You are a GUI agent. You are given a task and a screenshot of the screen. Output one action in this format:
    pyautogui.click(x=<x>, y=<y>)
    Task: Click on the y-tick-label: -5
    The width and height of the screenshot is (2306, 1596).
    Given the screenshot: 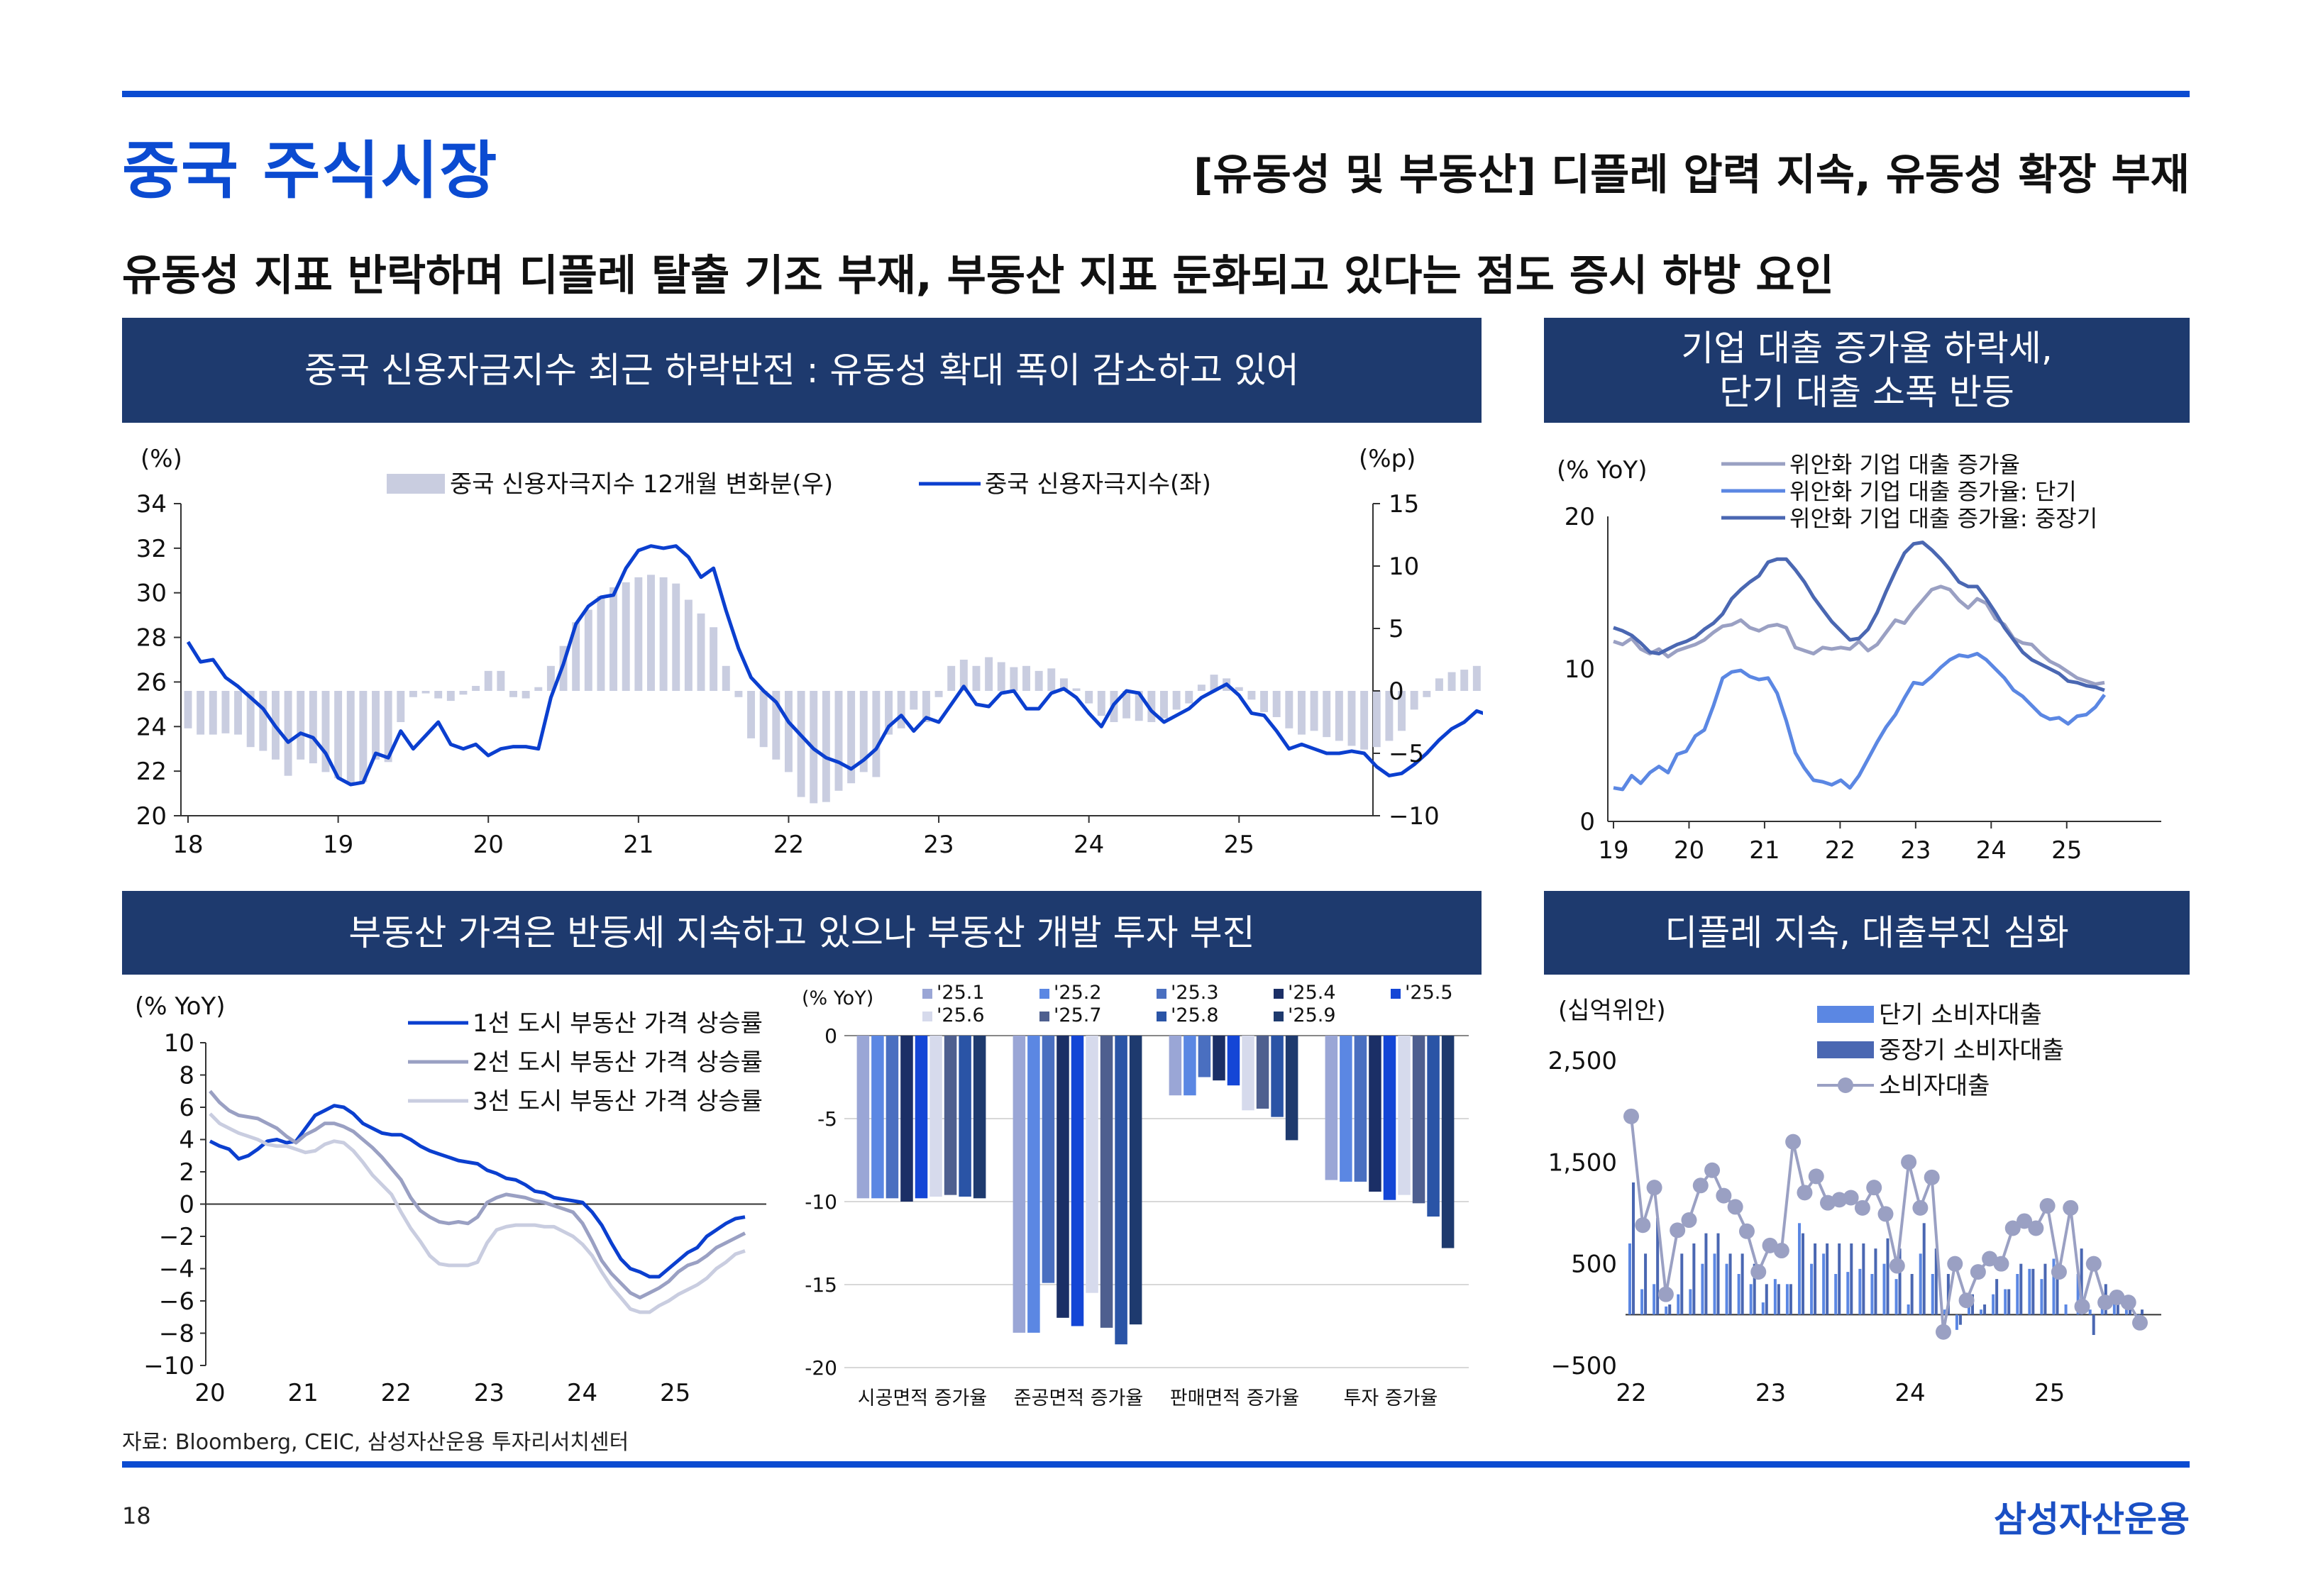 What is the action you would take?
    pyautogui.click(x=827, y=1119)
    